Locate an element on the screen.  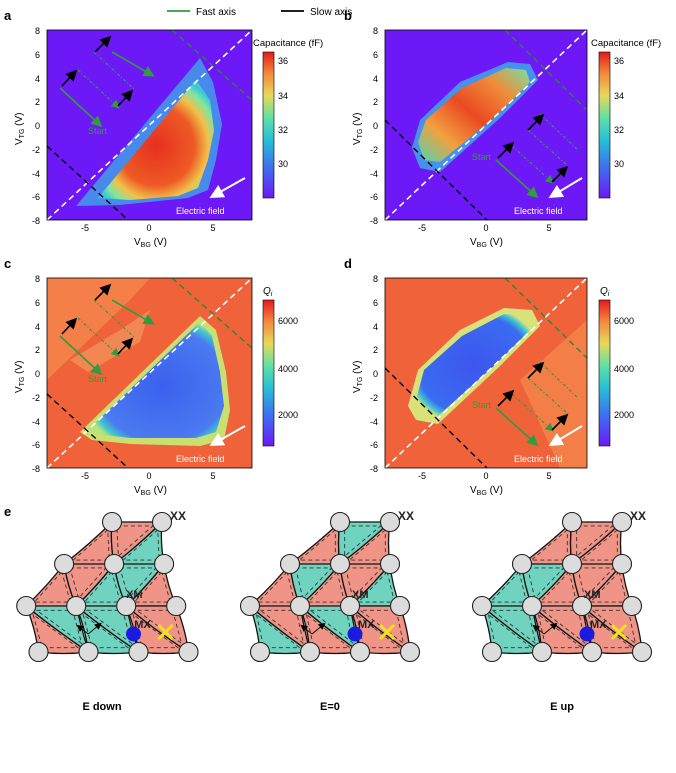
plot-frame is located at coordinates (486, 125).